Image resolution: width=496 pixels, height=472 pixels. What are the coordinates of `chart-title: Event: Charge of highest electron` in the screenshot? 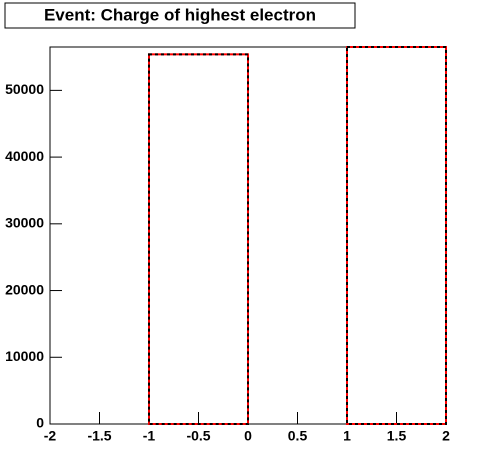 It's located at (180, 14).